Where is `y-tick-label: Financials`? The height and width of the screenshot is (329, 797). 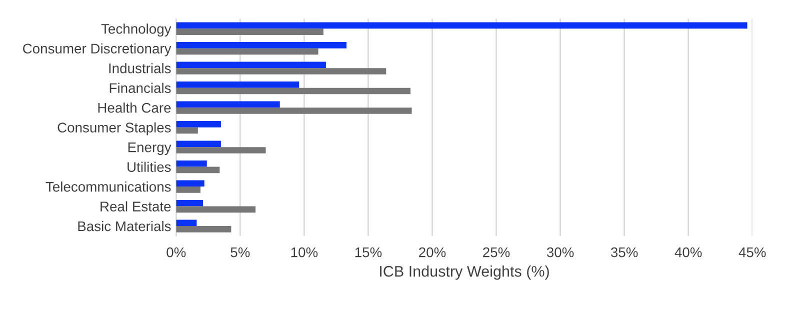
y-tick-label: Financials is located at coordinates (140, 88).